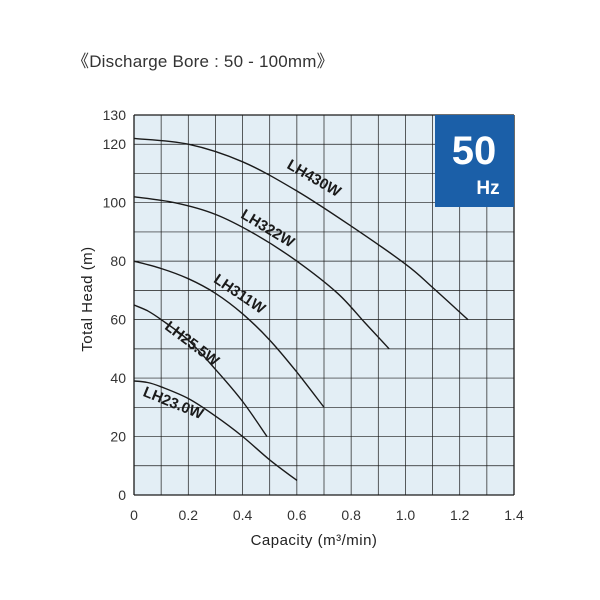 The image size is (600, 600). I want to click on frequency-badge-background, so click(474, 161).